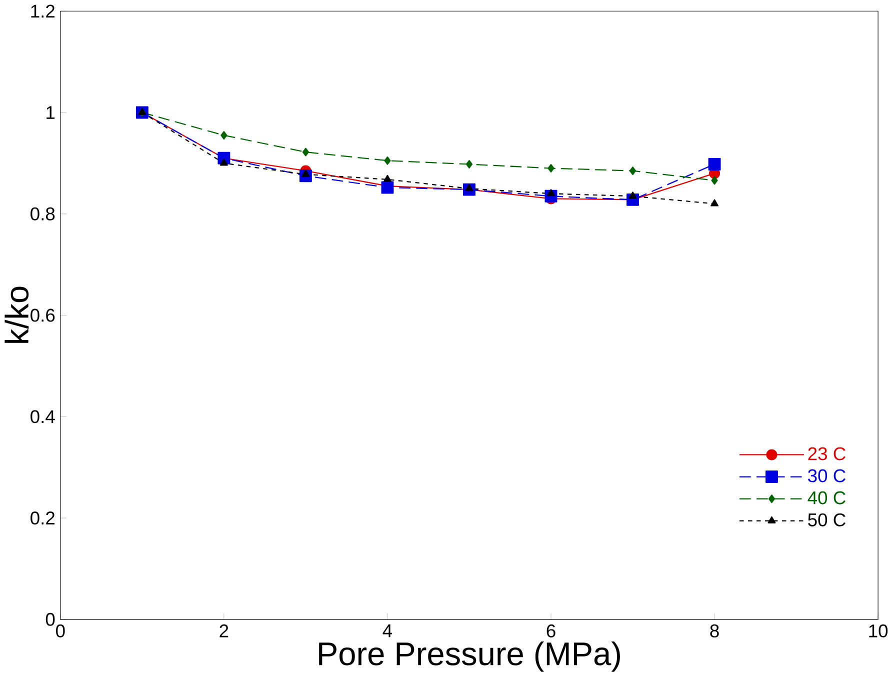 This screenshot has height=677, width=893. I want to click on y-tick-label: 0.4, so click(42, 417).